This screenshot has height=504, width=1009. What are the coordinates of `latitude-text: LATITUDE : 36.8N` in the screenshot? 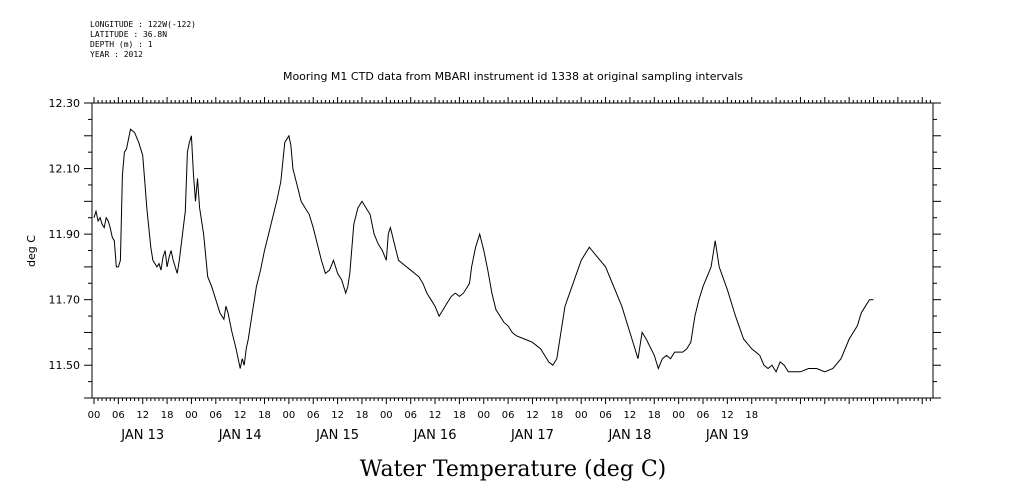 It's located at (129, 34).